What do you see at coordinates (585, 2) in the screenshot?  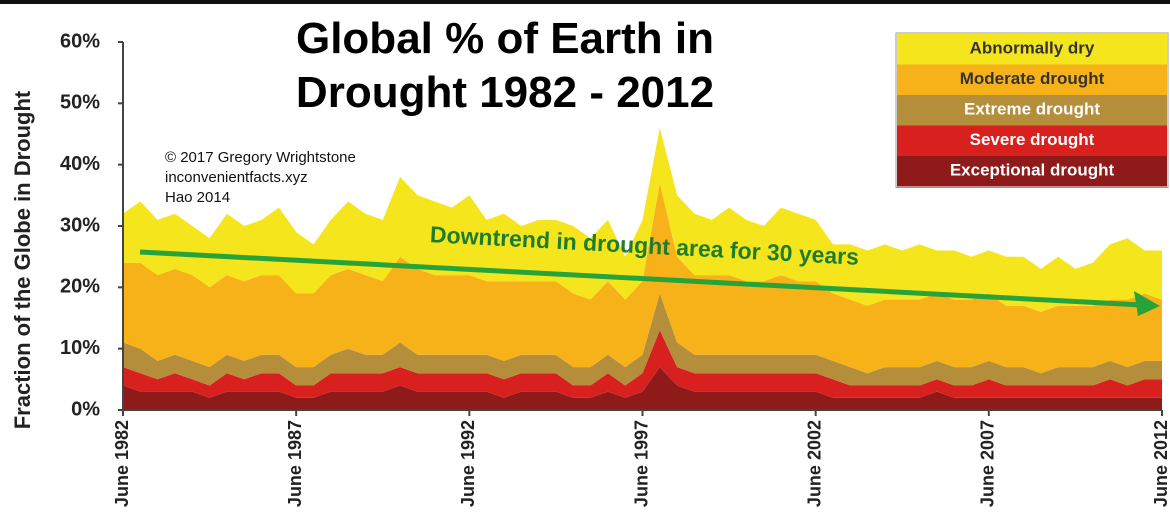 I see `top-band` at bounding box center [585, 2].